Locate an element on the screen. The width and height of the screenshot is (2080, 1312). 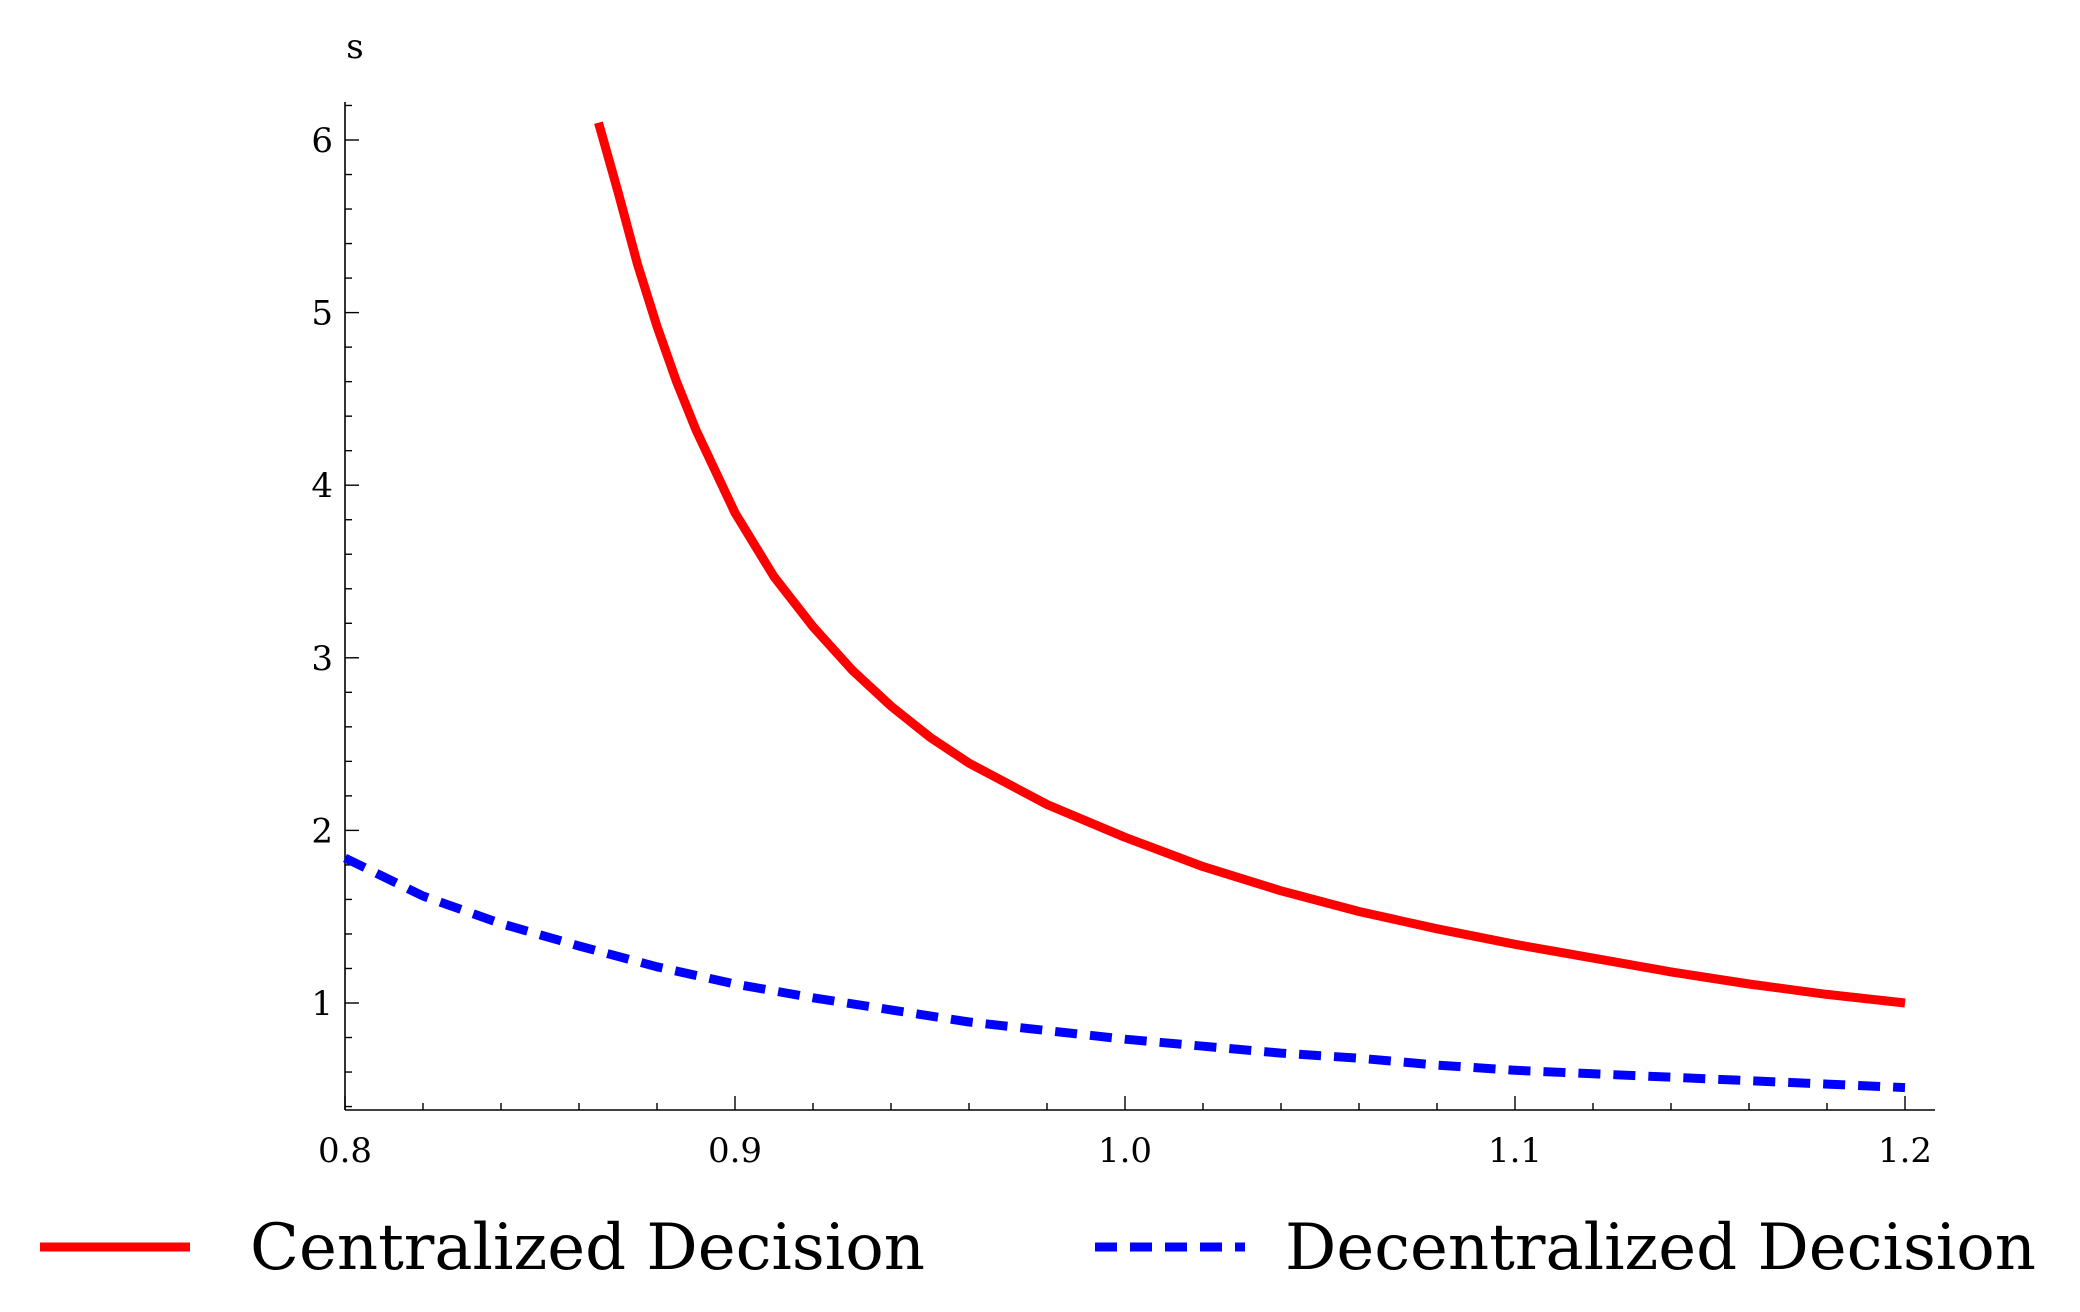
y-tick-label: 1 is located at coordinates (322, 1004).